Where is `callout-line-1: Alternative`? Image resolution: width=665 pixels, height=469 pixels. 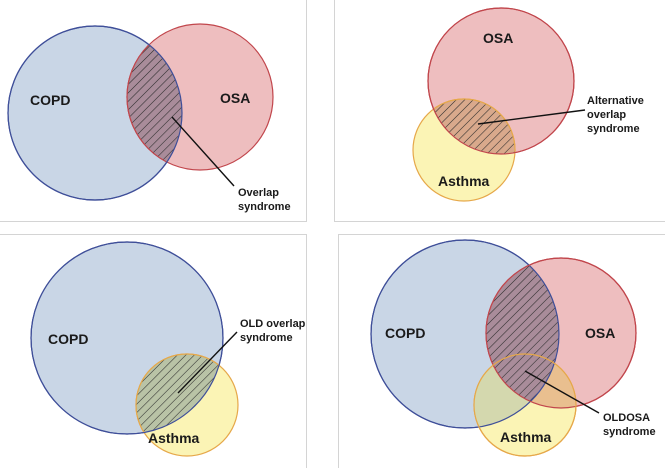 callout-line-1: Alternative is located at coordinates (615, 101).